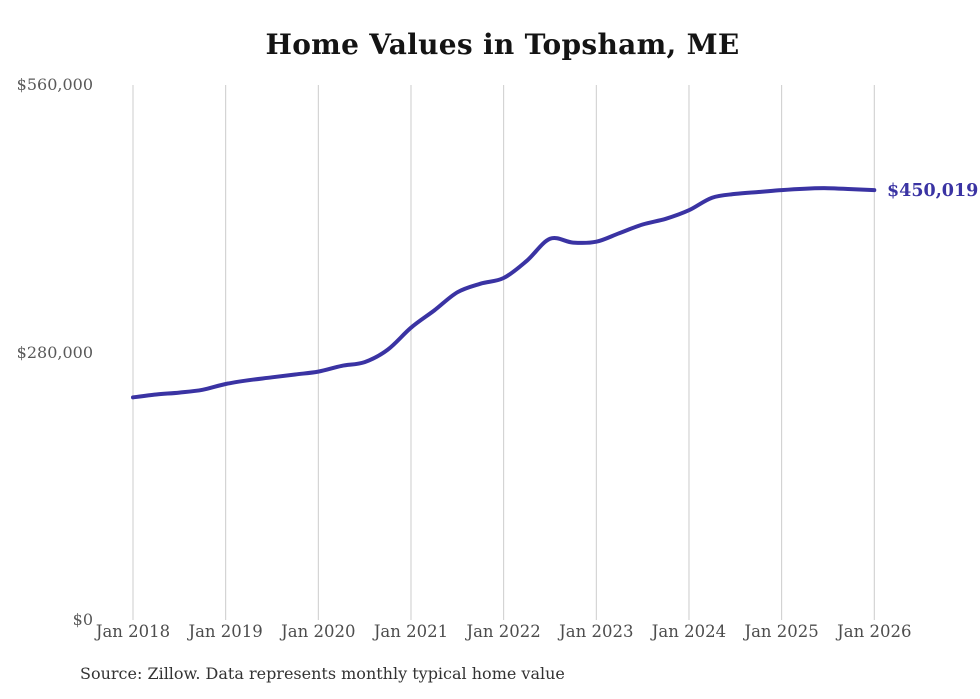 The image size is (980, 699). Describe the element at coordinates (133, 631) in the screenshot. I see `x-axis-tick-label: Jan 2018` at that location.